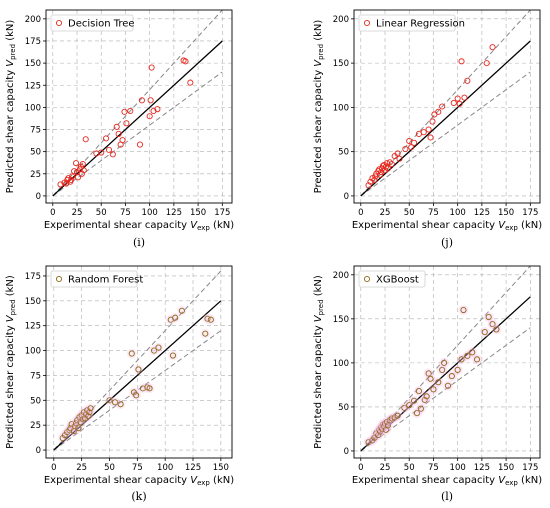 This screenshot has width=550, height=508. I want to click on x-axis-label: Experimental shear capacity Vexp (kN), so click(447, 481).